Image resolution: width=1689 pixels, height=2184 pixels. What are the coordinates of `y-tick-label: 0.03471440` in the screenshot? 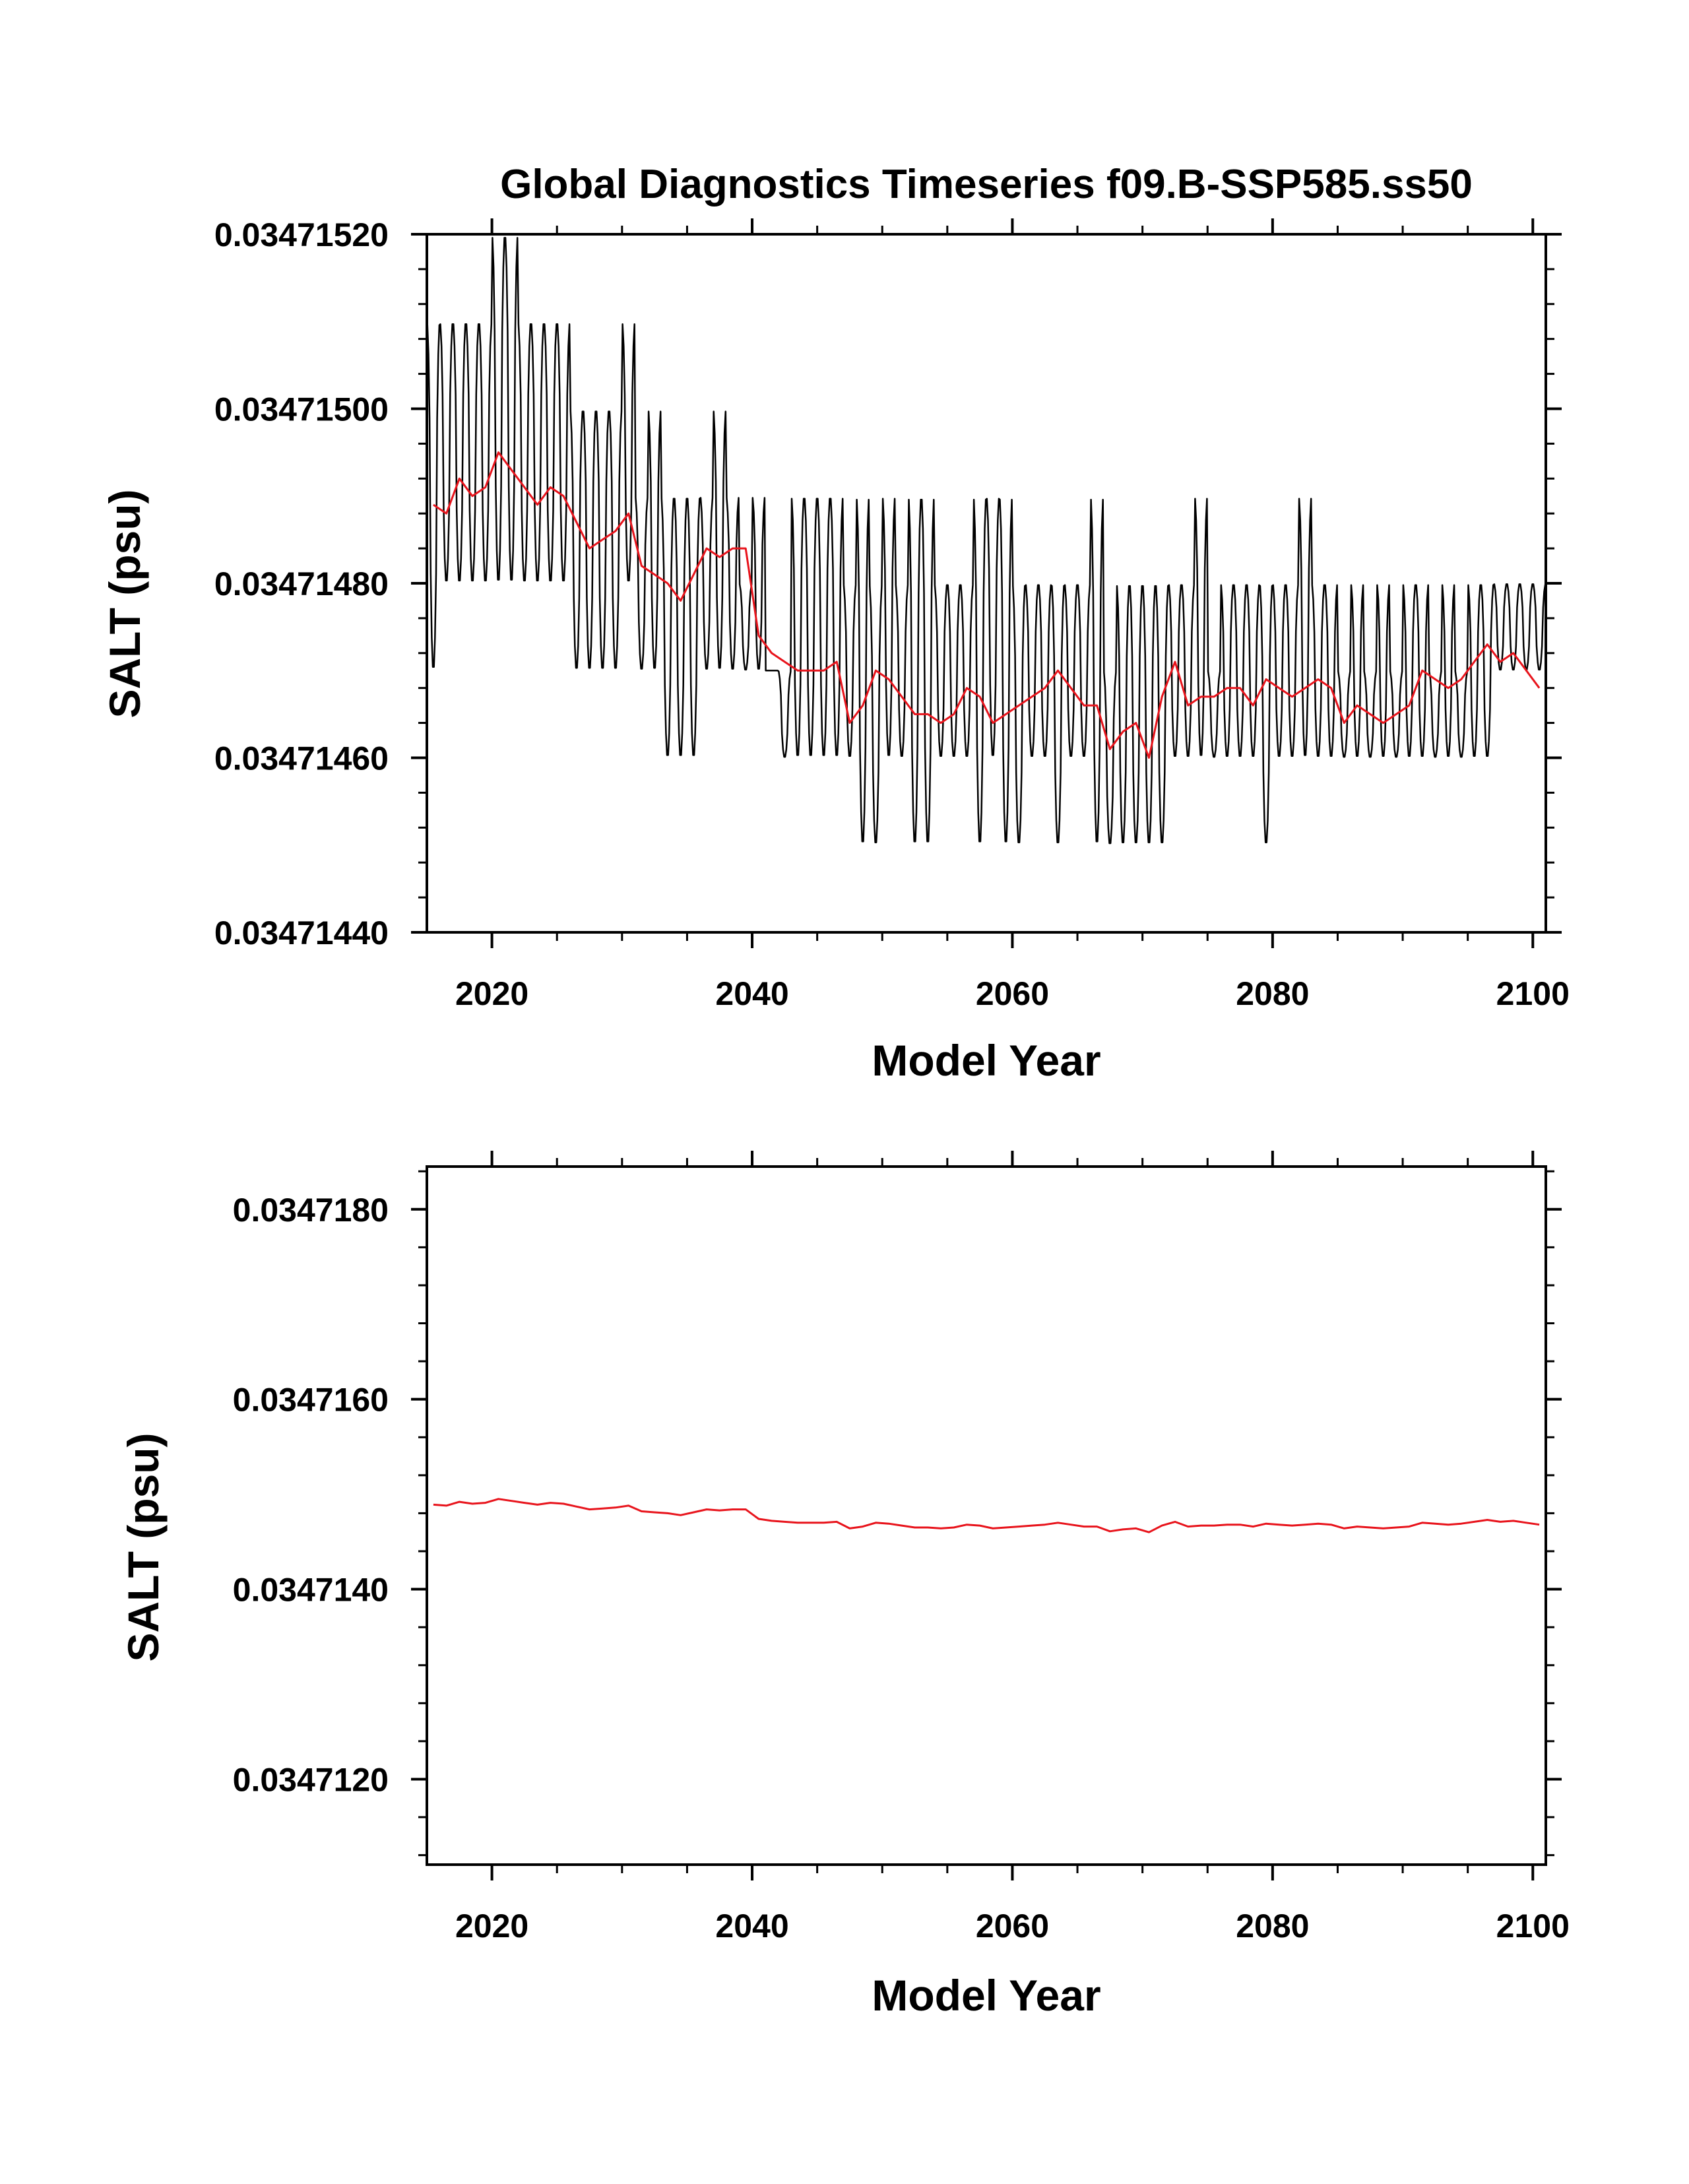 It's located at (301, 933).